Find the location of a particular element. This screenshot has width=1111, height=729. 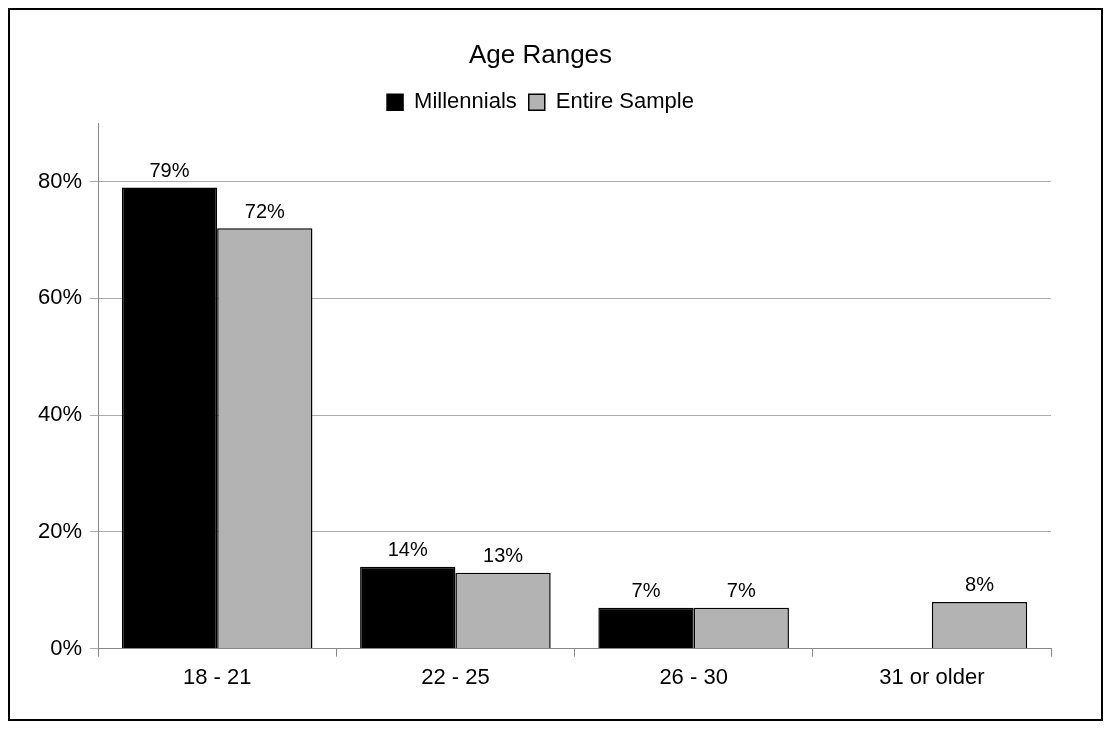

legend-label: Millennials is located at coordinates (465, 101).